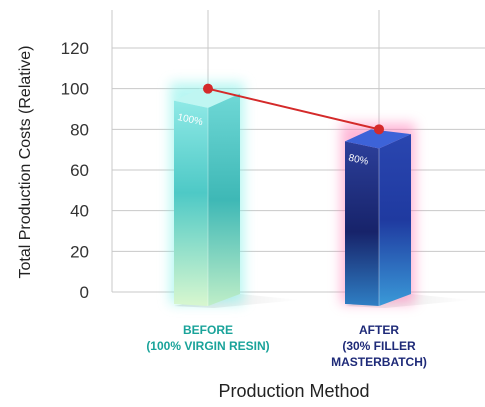  Describe the element at coordinates (224, 199) in the screenshot. I see `bar-before-side` at that location.